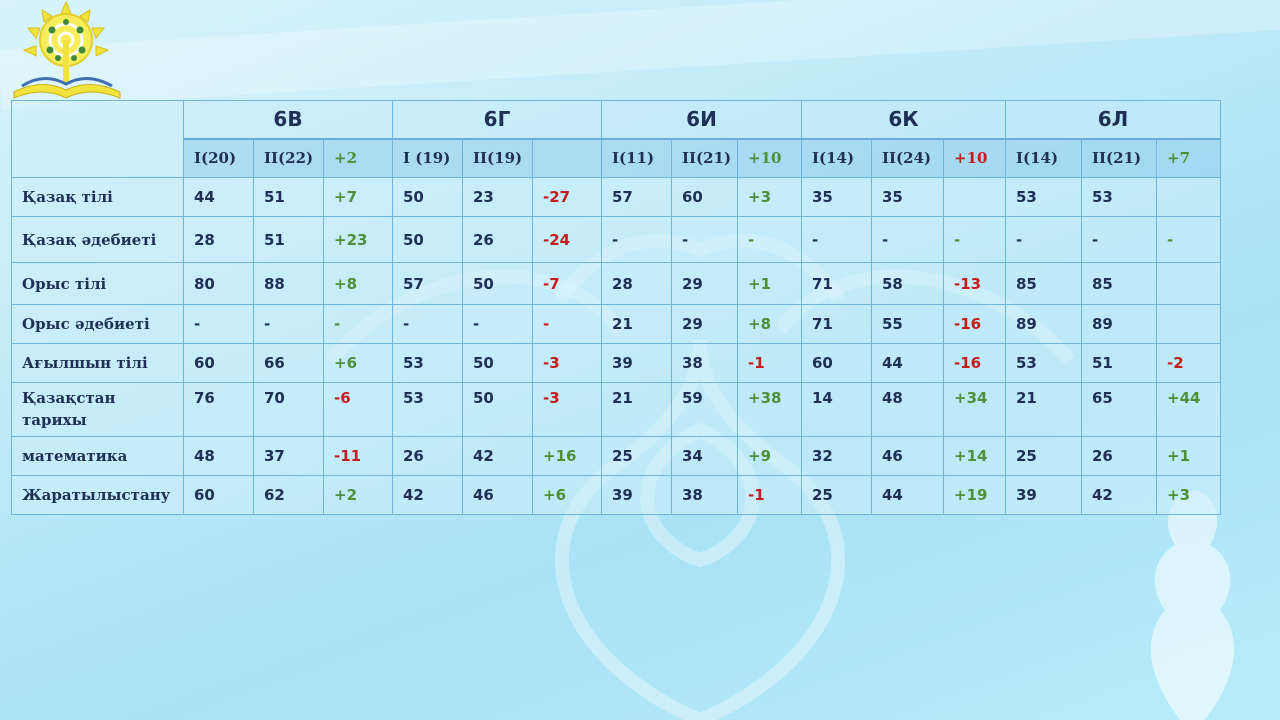  What do you see at coordinates (1119, 324) in the screenshot?
I see `score-cell: 89` at bounding box center [1119, 324].